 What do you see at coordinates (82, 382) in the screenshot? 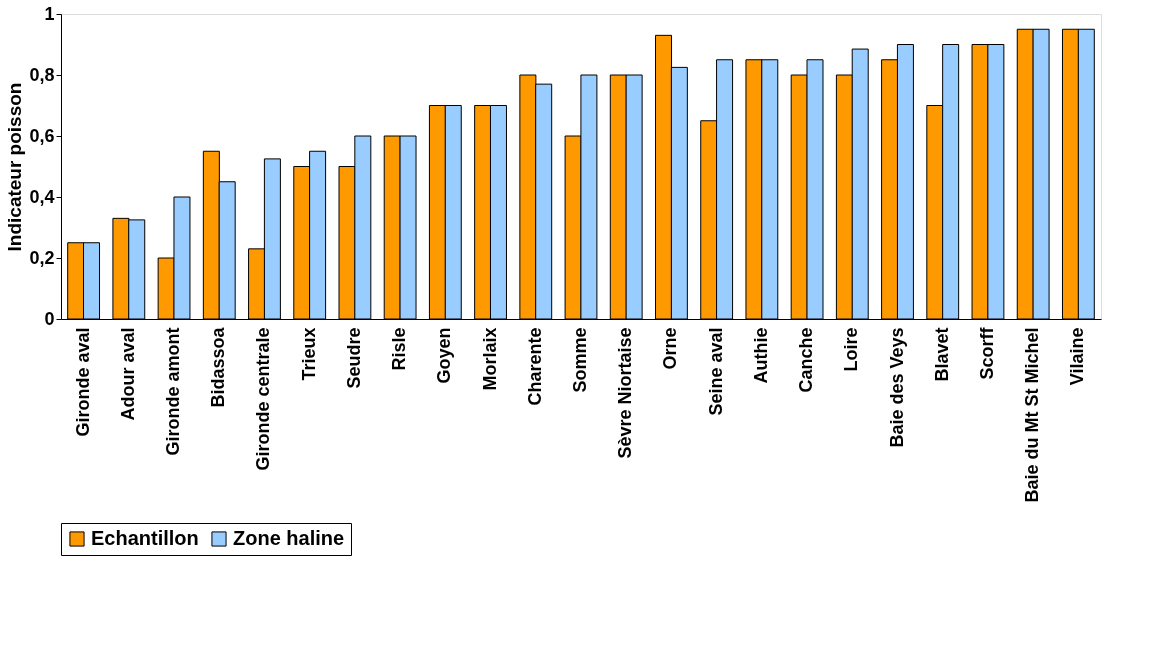
I see `x-tick-label: Gironde aval` at bounding box center [82, 382].